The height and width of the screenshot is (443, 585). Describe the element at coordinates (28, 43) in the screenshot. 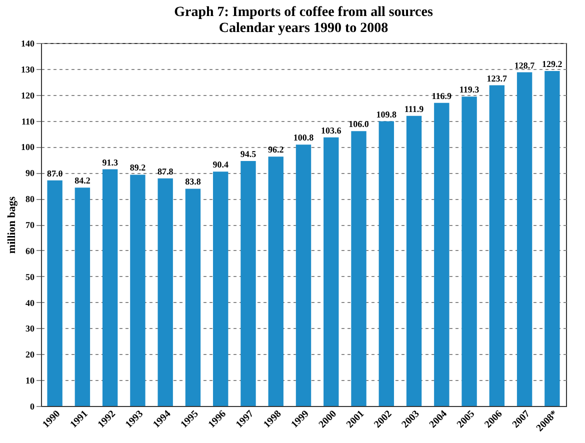

I see `y-tick-label: 140` at that location.